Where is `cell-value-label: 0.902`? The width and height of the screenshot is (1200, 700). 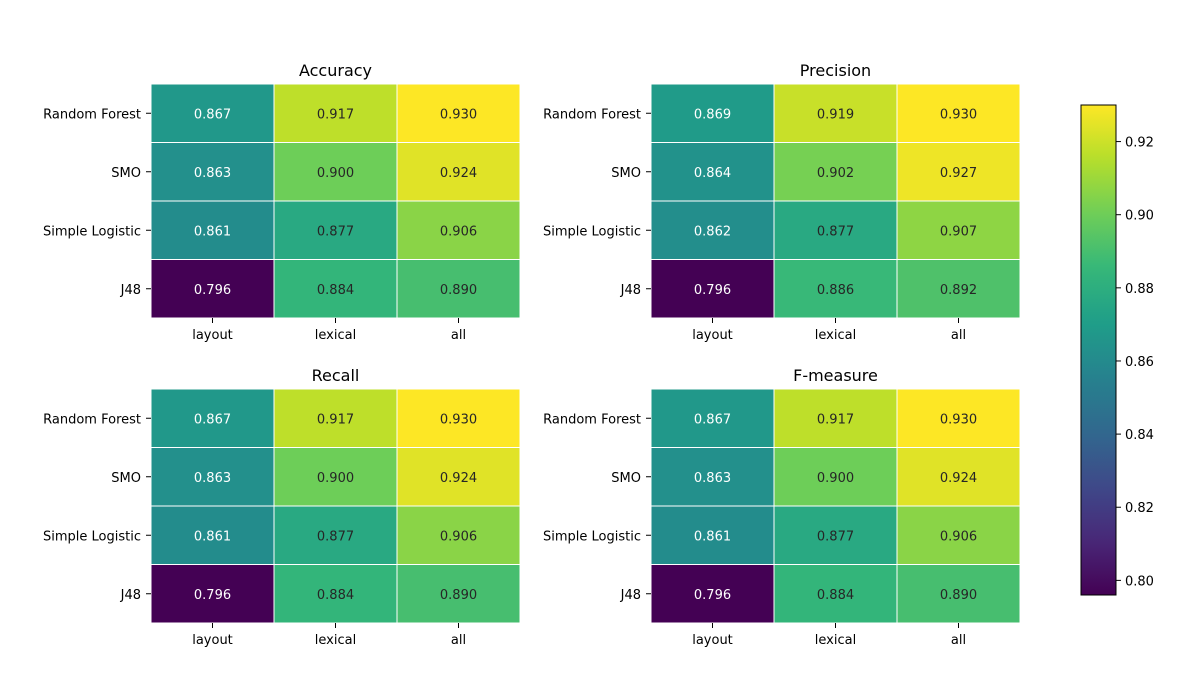 cell-value-label: 0.902 is located at coordinates (835, 173).